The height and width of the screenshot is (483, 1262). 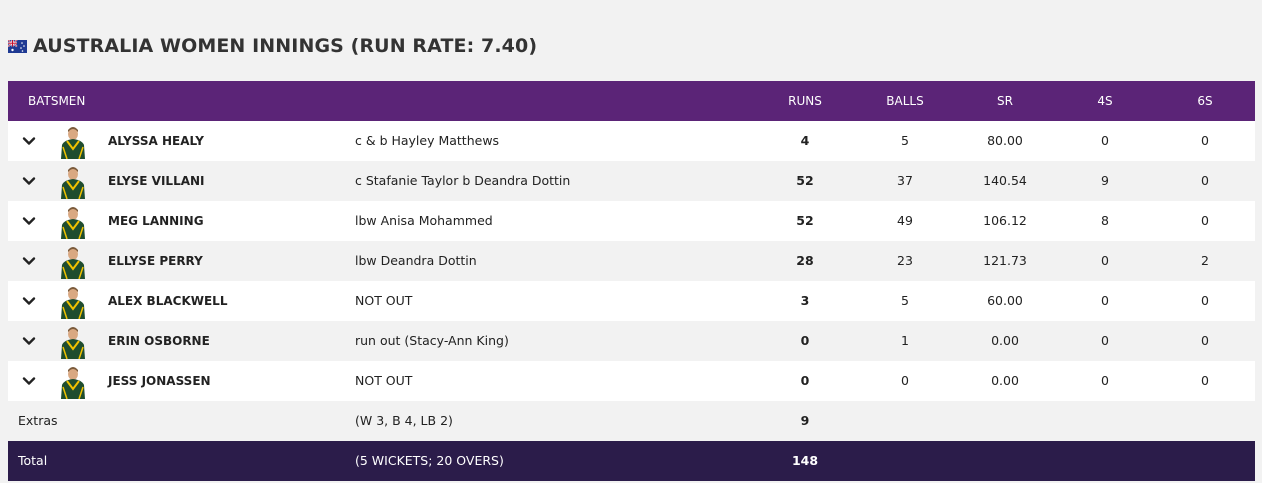 What do you see at coordinates (1105, 101) in the screenshot?
I see `col-fours: 4S` at bounding box center [1105, 101].